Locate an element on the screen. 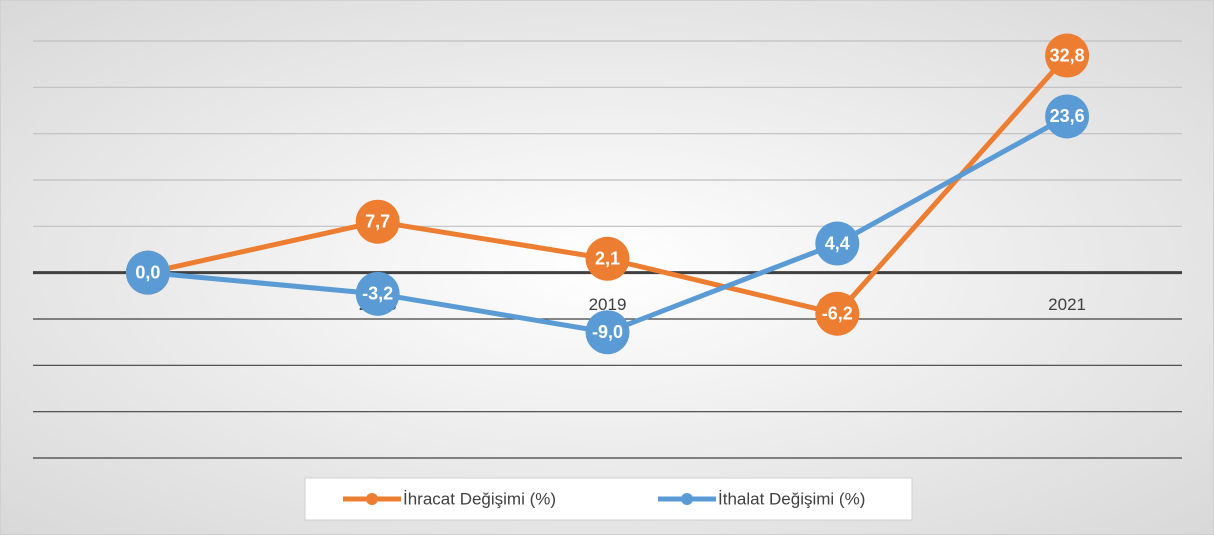 The image size is (1214, 540). data-label: 2,1 is located at coordinates (607, 259).